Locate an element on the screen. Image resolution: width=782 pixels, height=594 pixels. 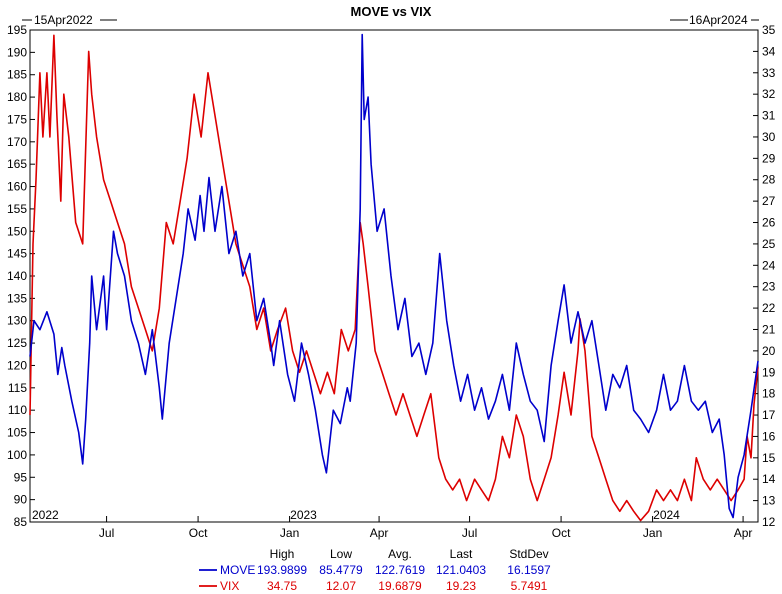
left-axis-tick-label: 165 is located at coordinates (17, 164).